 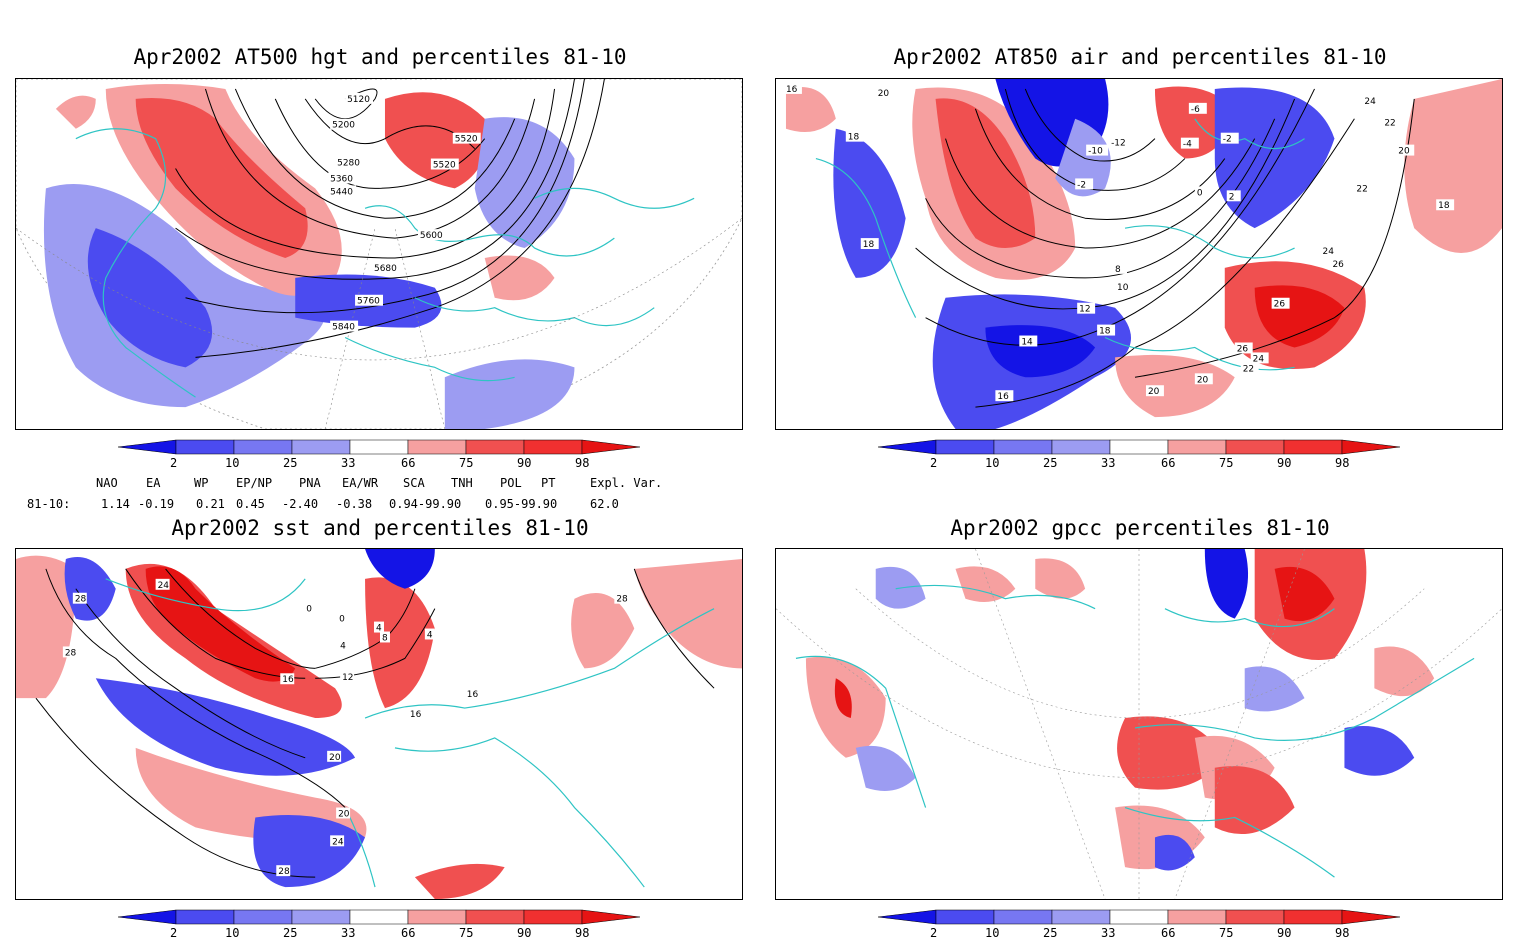 What do you see at coordinates (400, 569) in the screenshot?
I see `anomaly-blue-arctic` at bounding box center [400, 569].